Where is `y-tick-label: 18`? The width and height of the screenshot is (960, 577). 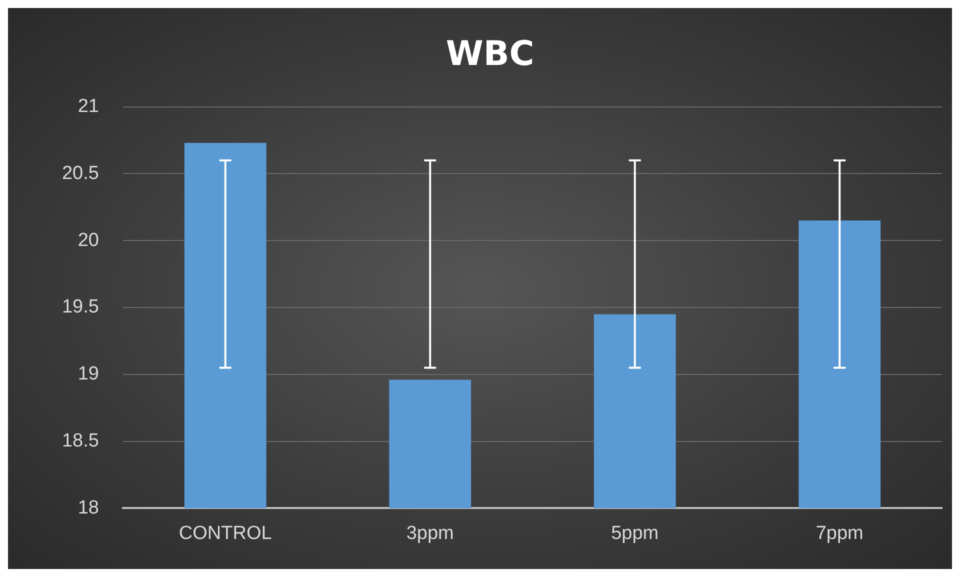 y-tick-label: 18 is located at coordinates (88, 507).